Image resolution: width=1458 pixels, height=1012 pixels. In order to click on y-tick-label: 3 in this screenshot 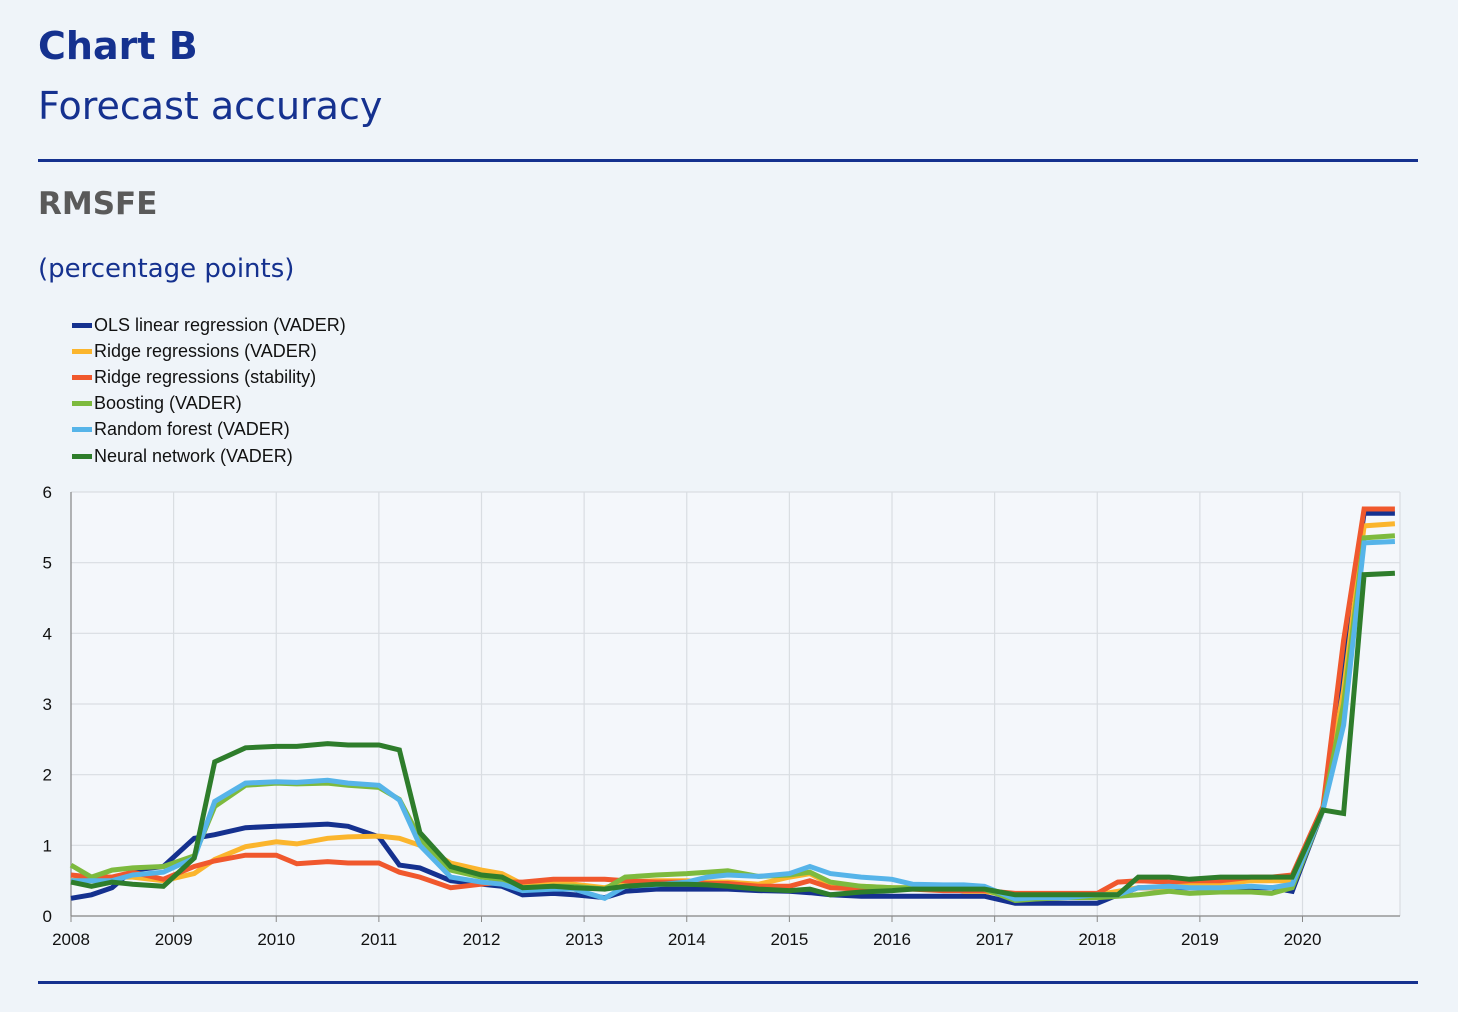, I will do `click(47, 704)`.